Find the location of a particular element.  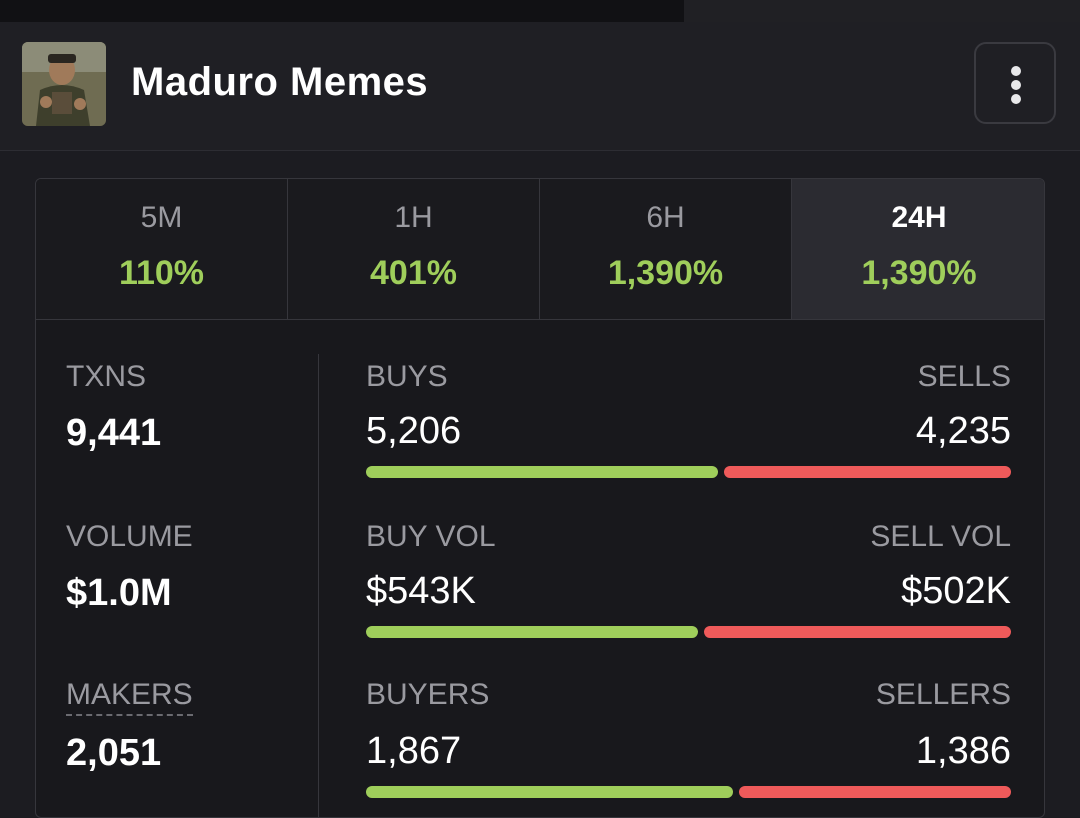

more-options-button is located at coordinates (1015, 83).